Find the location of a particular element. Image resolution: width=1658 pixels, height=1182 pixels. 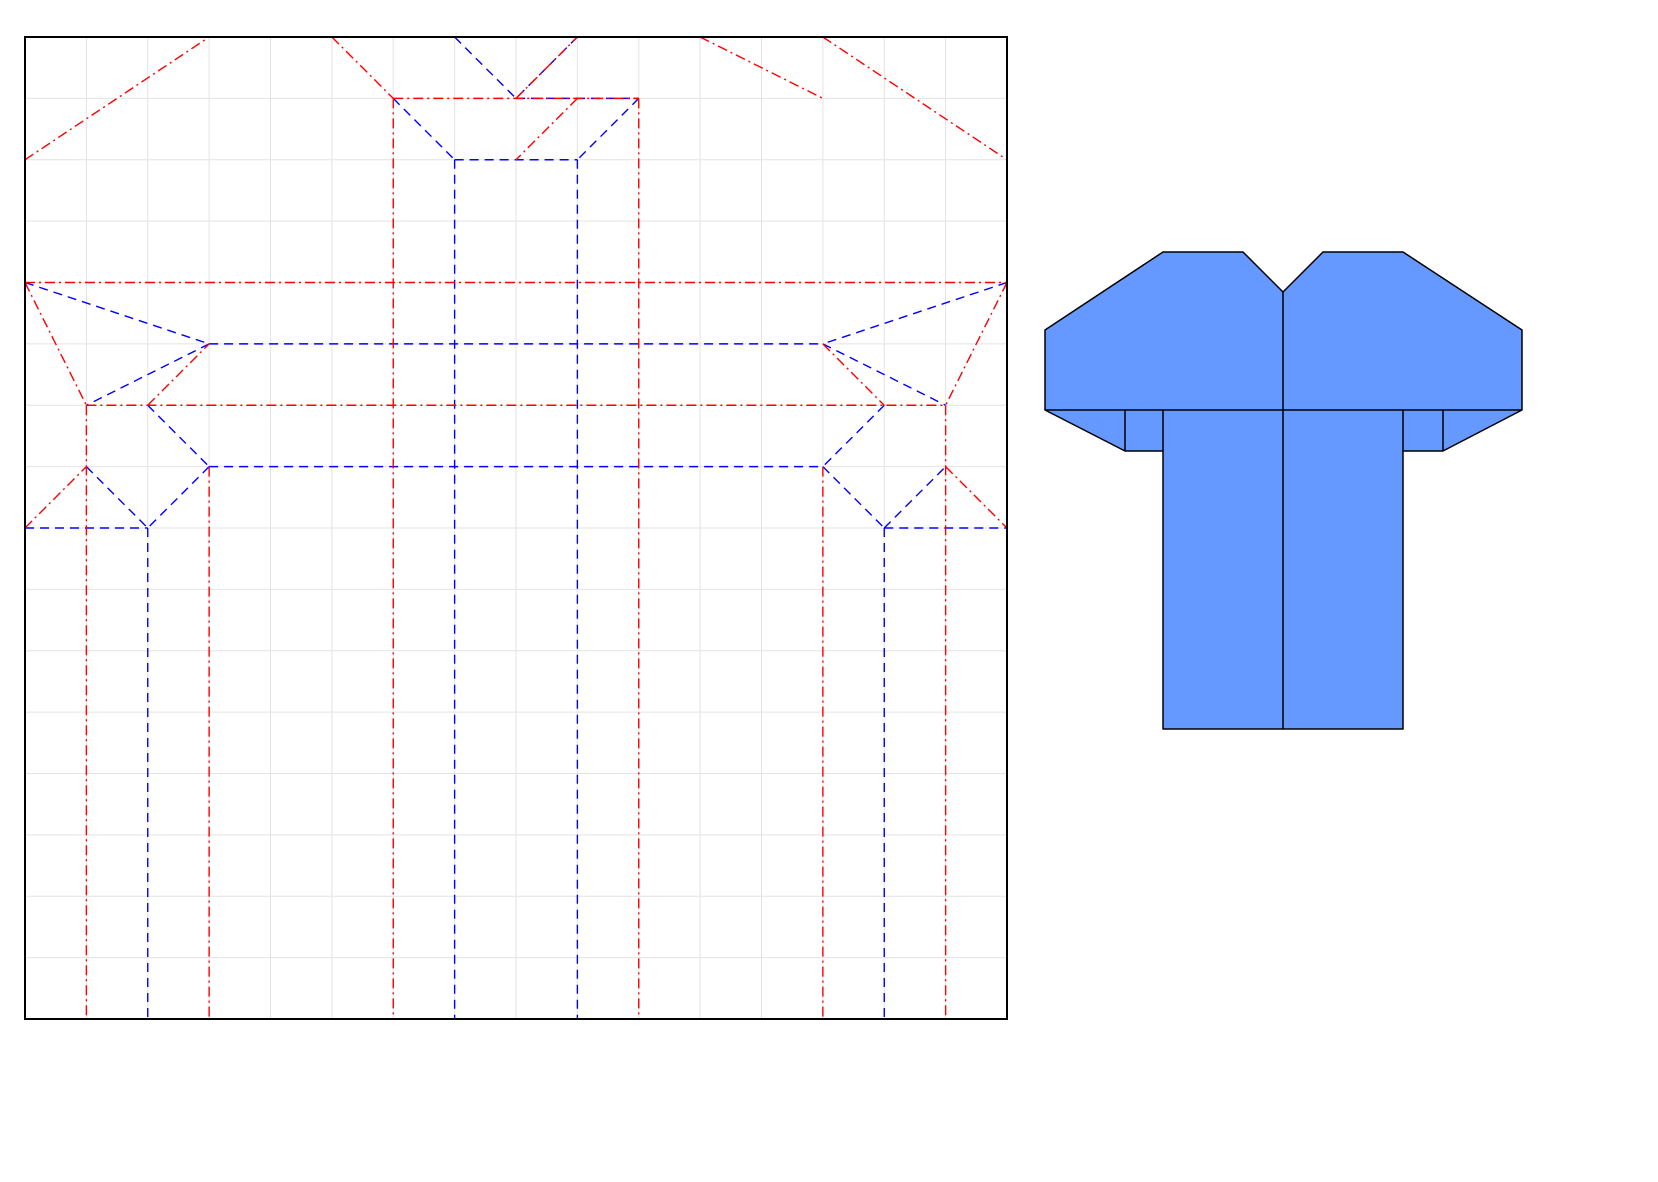

folded-model is located at coordinates (1283, 490).